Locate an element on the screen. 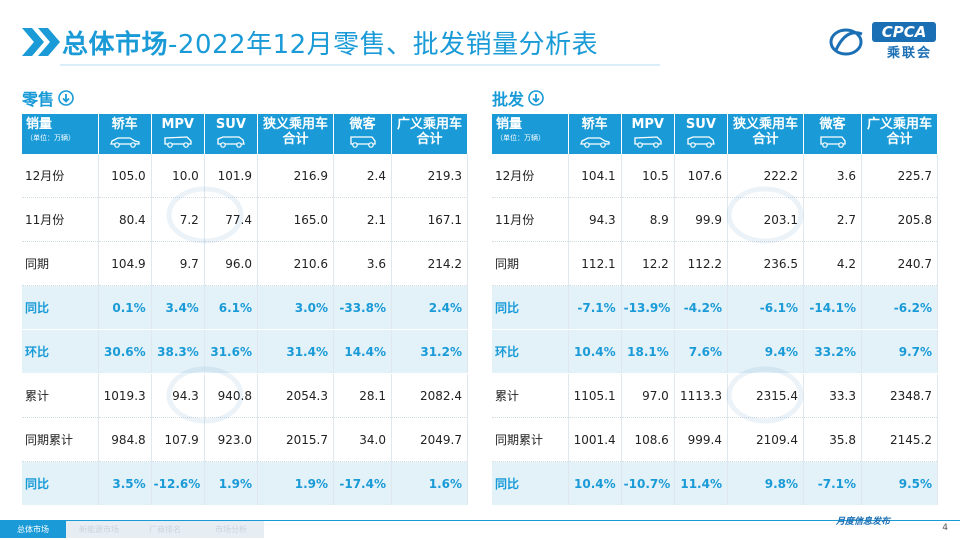 This screenshot has width=960, height=540. table-cell: 2.7 is located at coordinates (832, 219).